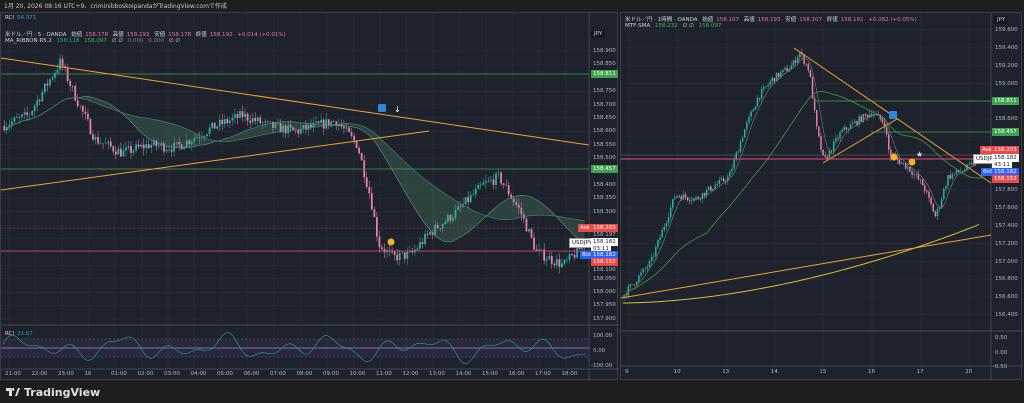  I want to click on indicator-value: 0.000, so click(135, 41).